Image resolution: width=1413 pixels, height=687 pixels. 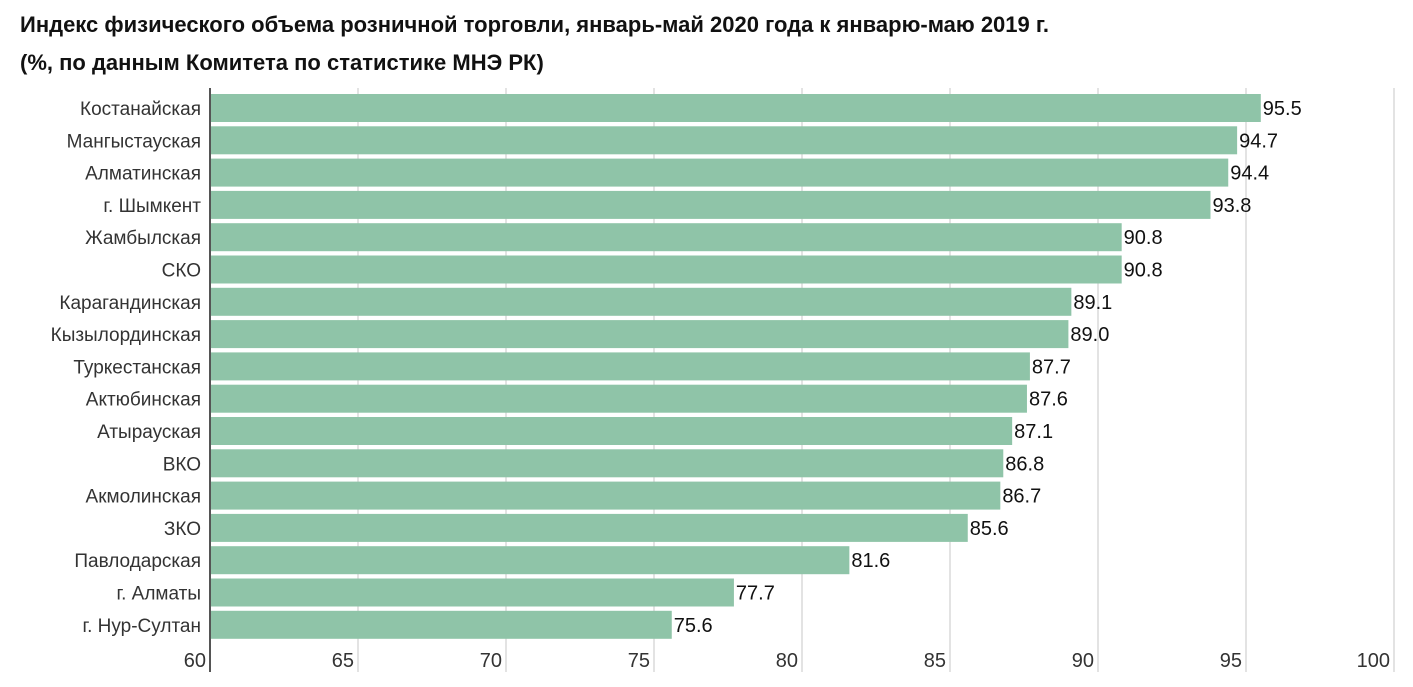 What do you see at coordinates (1092, 303) in the screenshot?
I see `value-label: 89.1` at bounding box center [1092, 303].